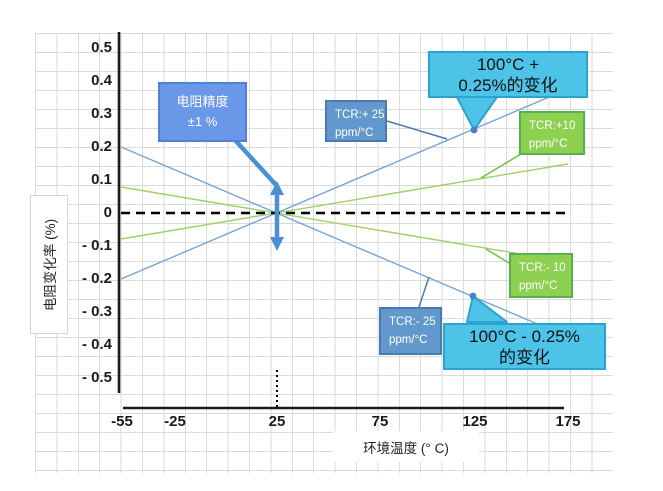 The image size is (663, 491). I want to click on y-axis-title-box: 电阻变化率 (%), so click(49, 264).